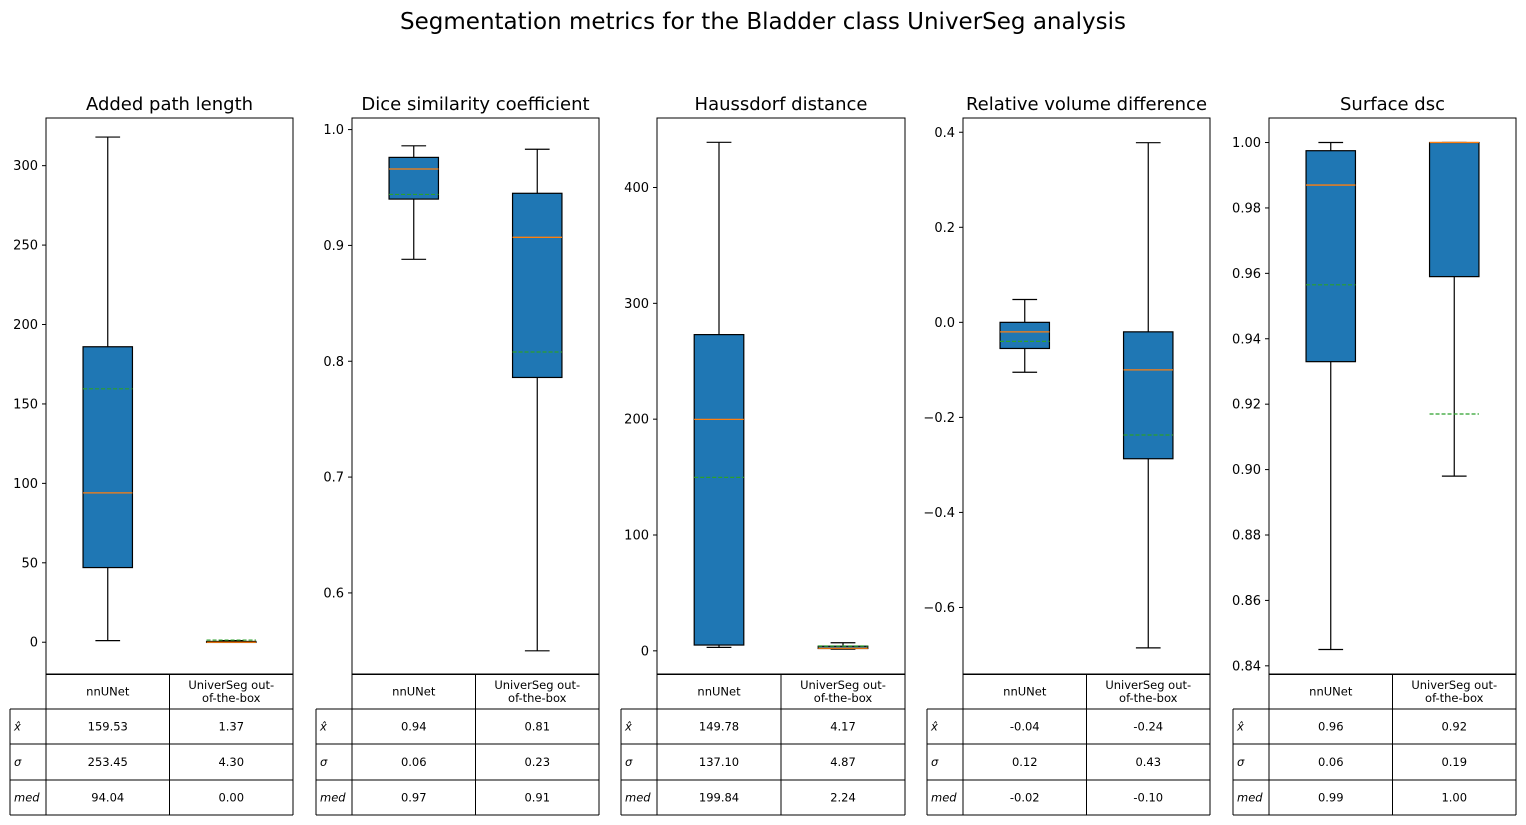 The width and height of the screenshot is (1526, 825). I want to click on table-cell: 159.53, so click(108, 727).